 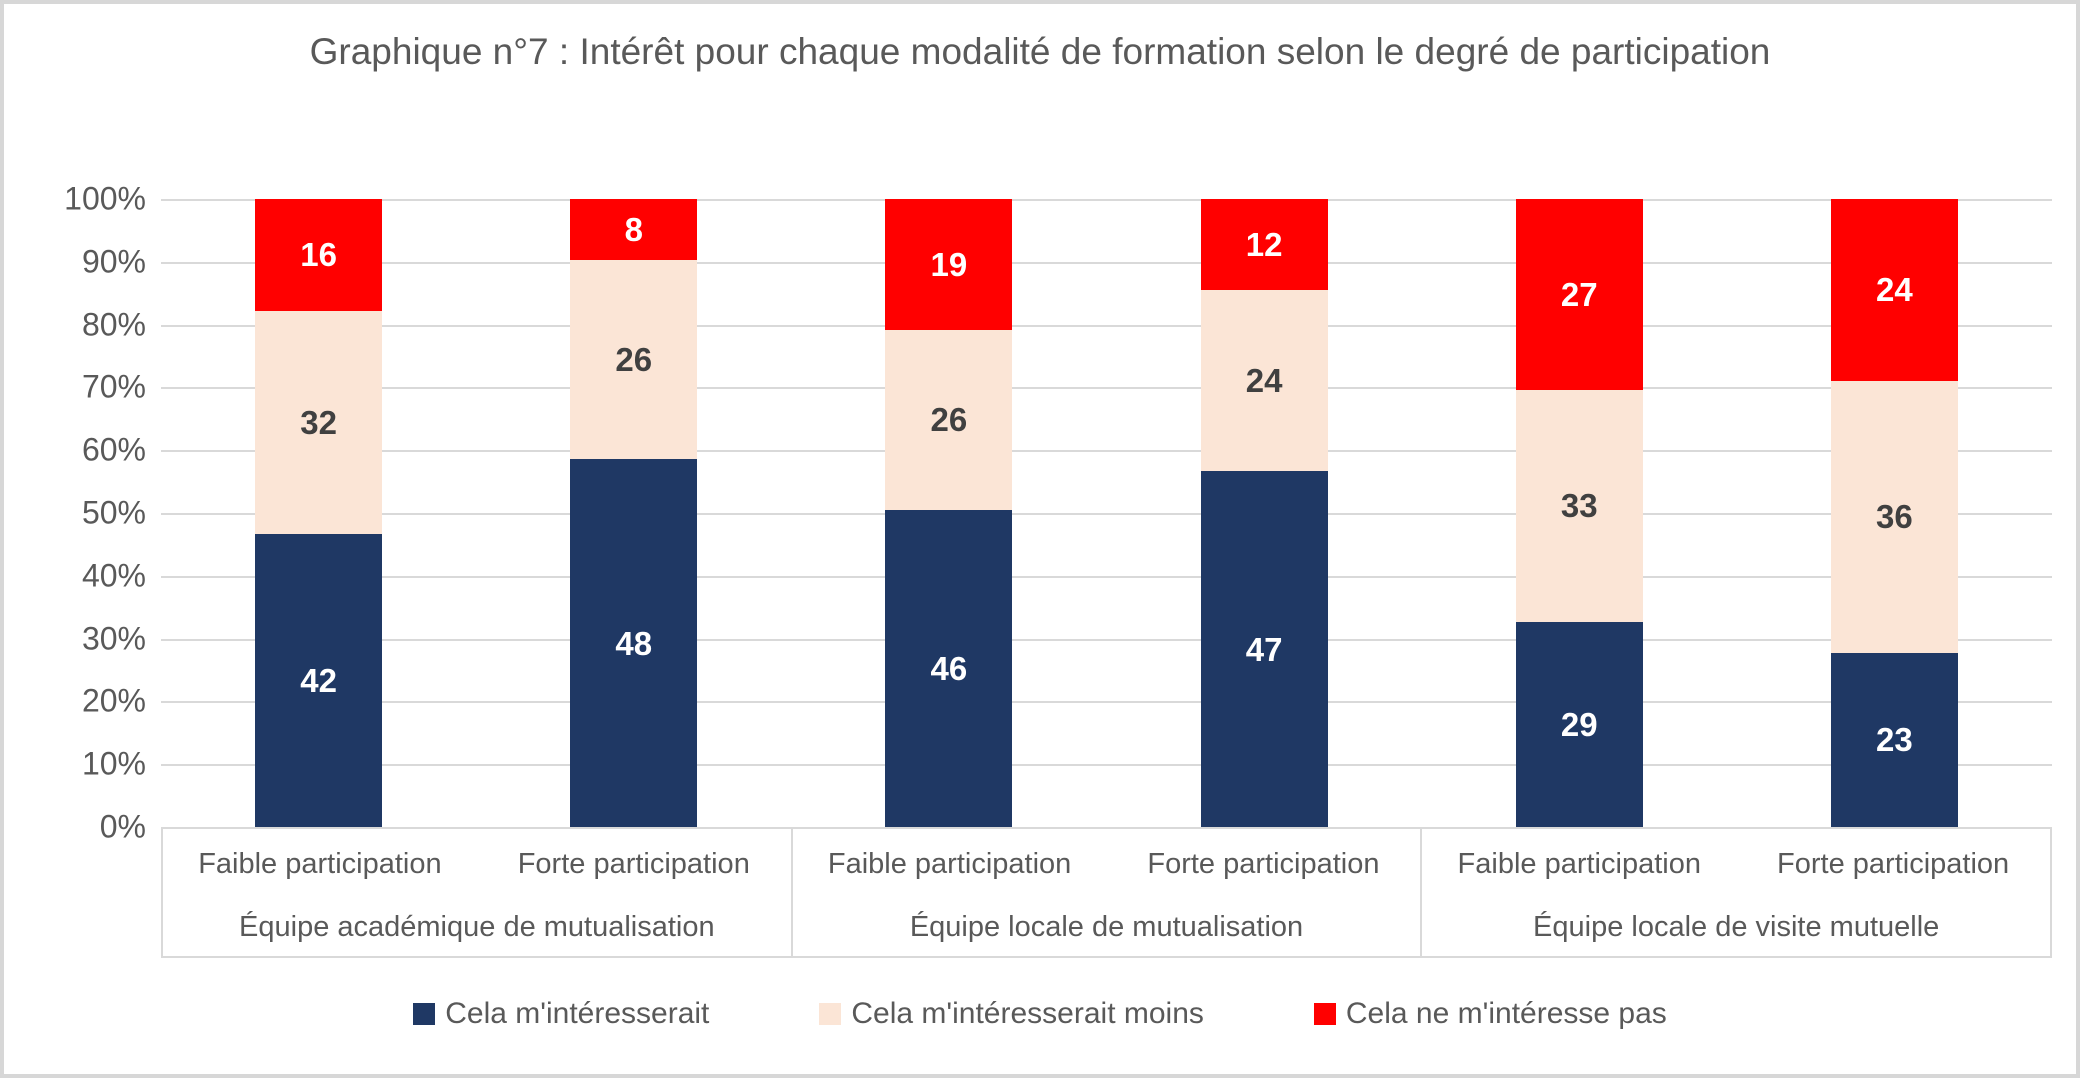 I want to click on legend-item: Cela m'intéresserait, so click(x=561, y=1014).